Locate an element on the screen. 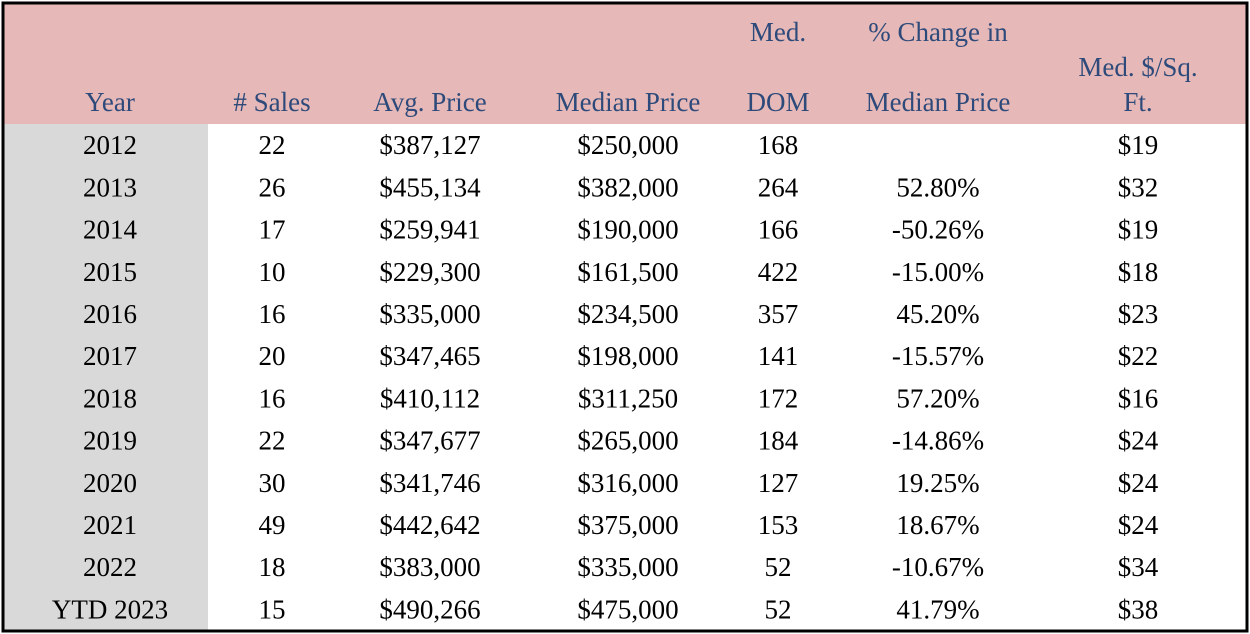  table-cell: $341,746 is located at coordinates (429, 483).